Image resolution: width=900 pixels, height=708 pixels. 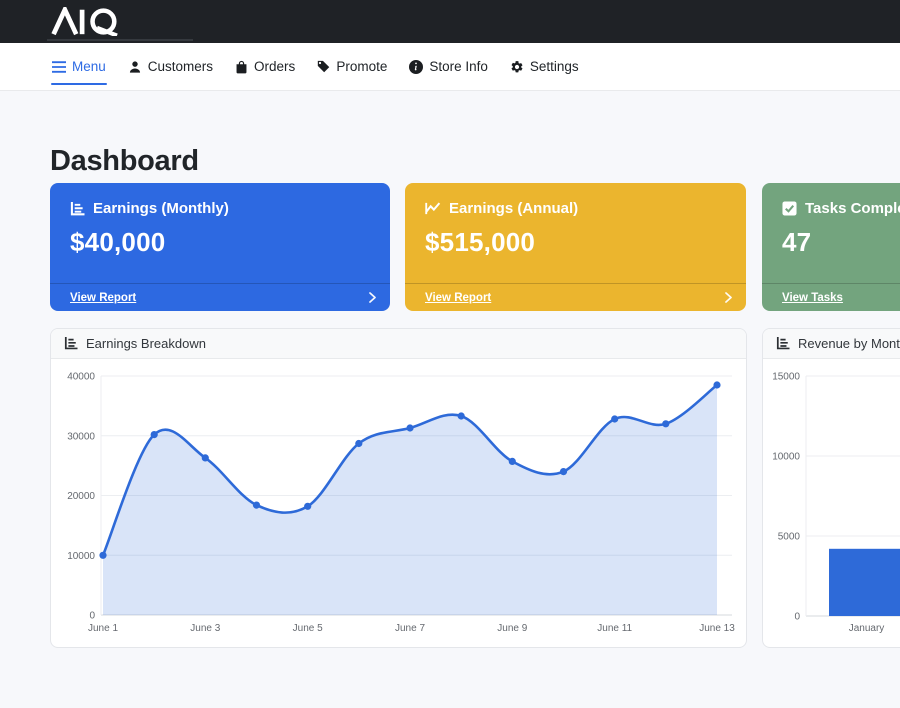 What do you see at coordinates (410, 628) in the screenshot?
I see `svg-text: June 7` at bounding box center [410, 628].